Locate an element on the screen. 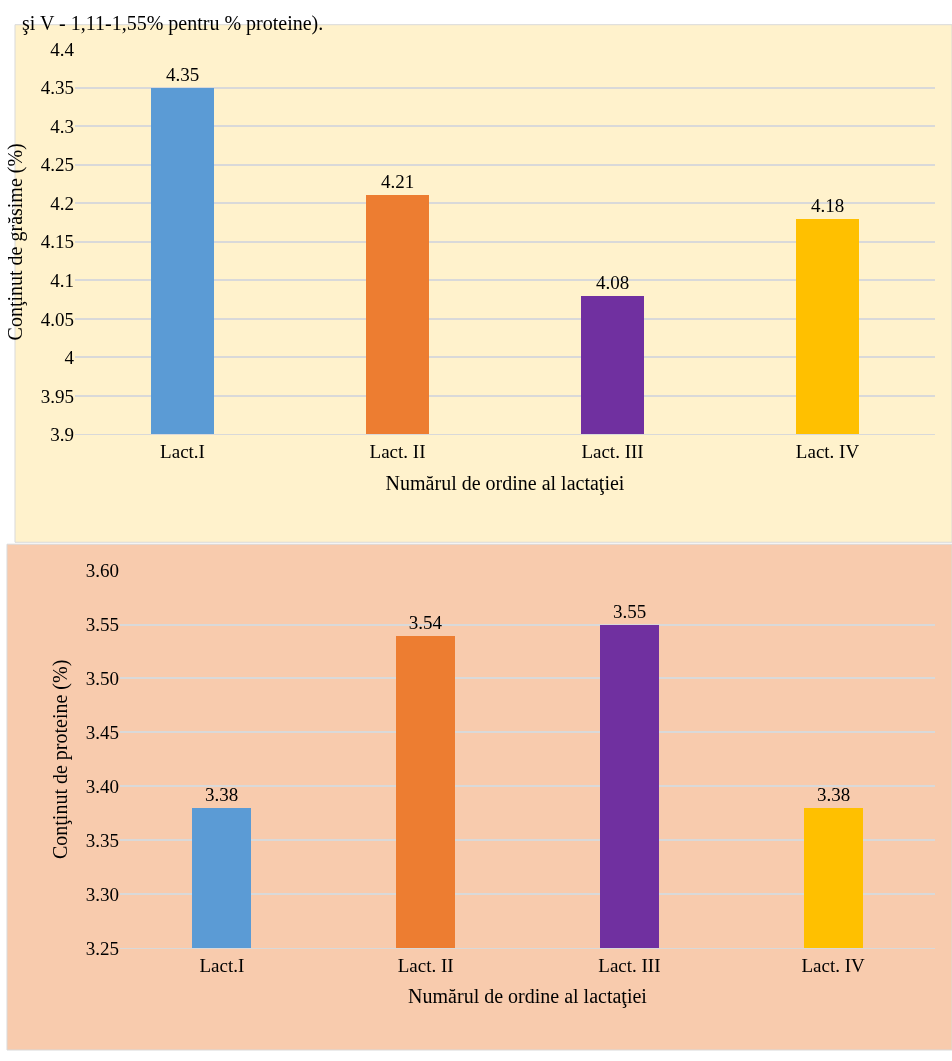 The height and width of the screenshot is (1061, 952). data-label: 4.35 is located at coordinates (182, 75).